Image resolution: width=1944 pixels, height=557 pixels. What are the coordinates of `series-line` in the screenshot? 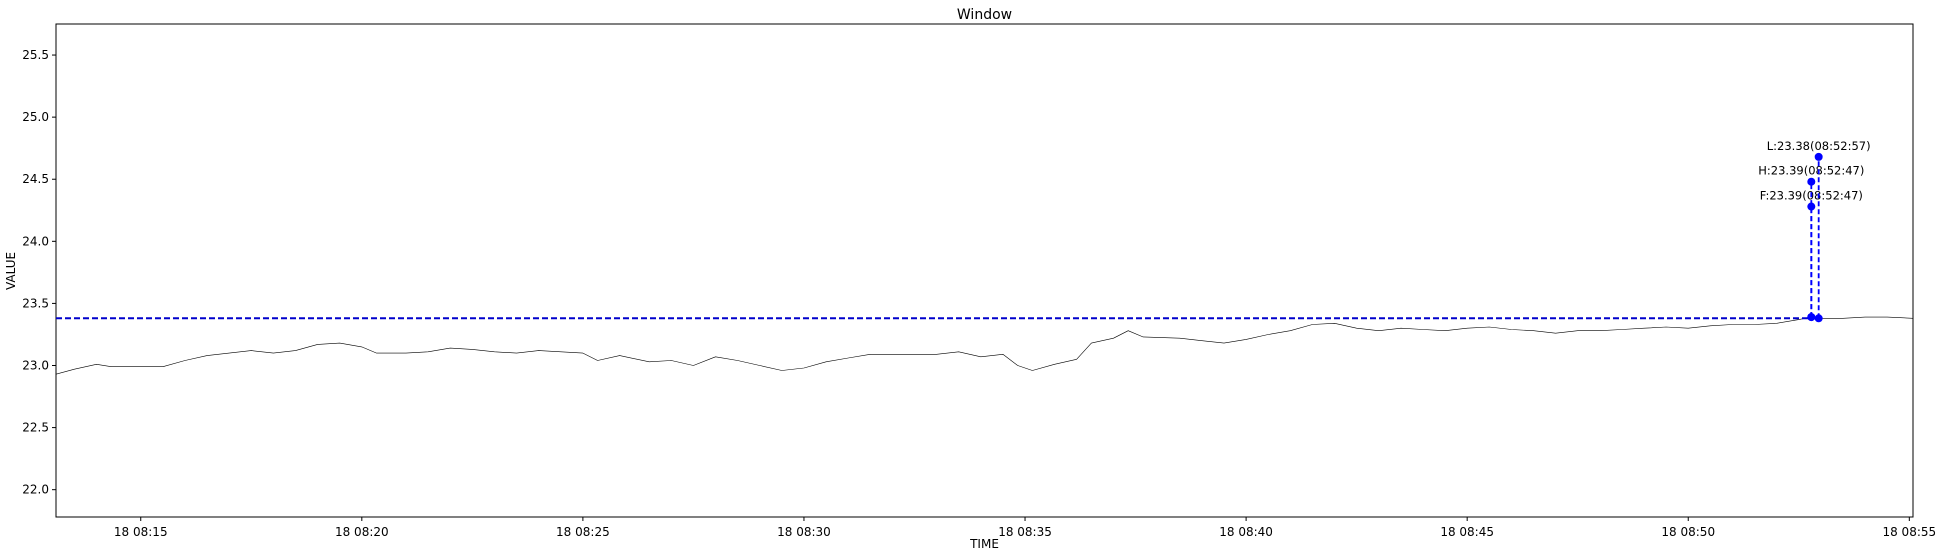 It's located at (984, 345).